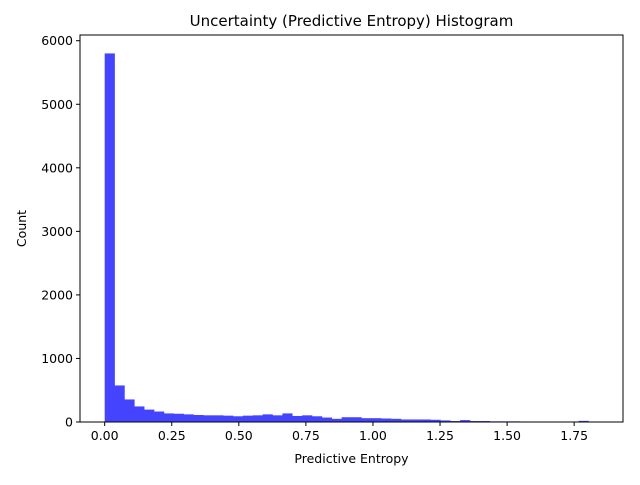 This screenshot has width=640, height=485. What do you see at coordinates (507, 435) in the screenshot?
I see `x-tick-label: 1.50` at bounding box center [507, 435].